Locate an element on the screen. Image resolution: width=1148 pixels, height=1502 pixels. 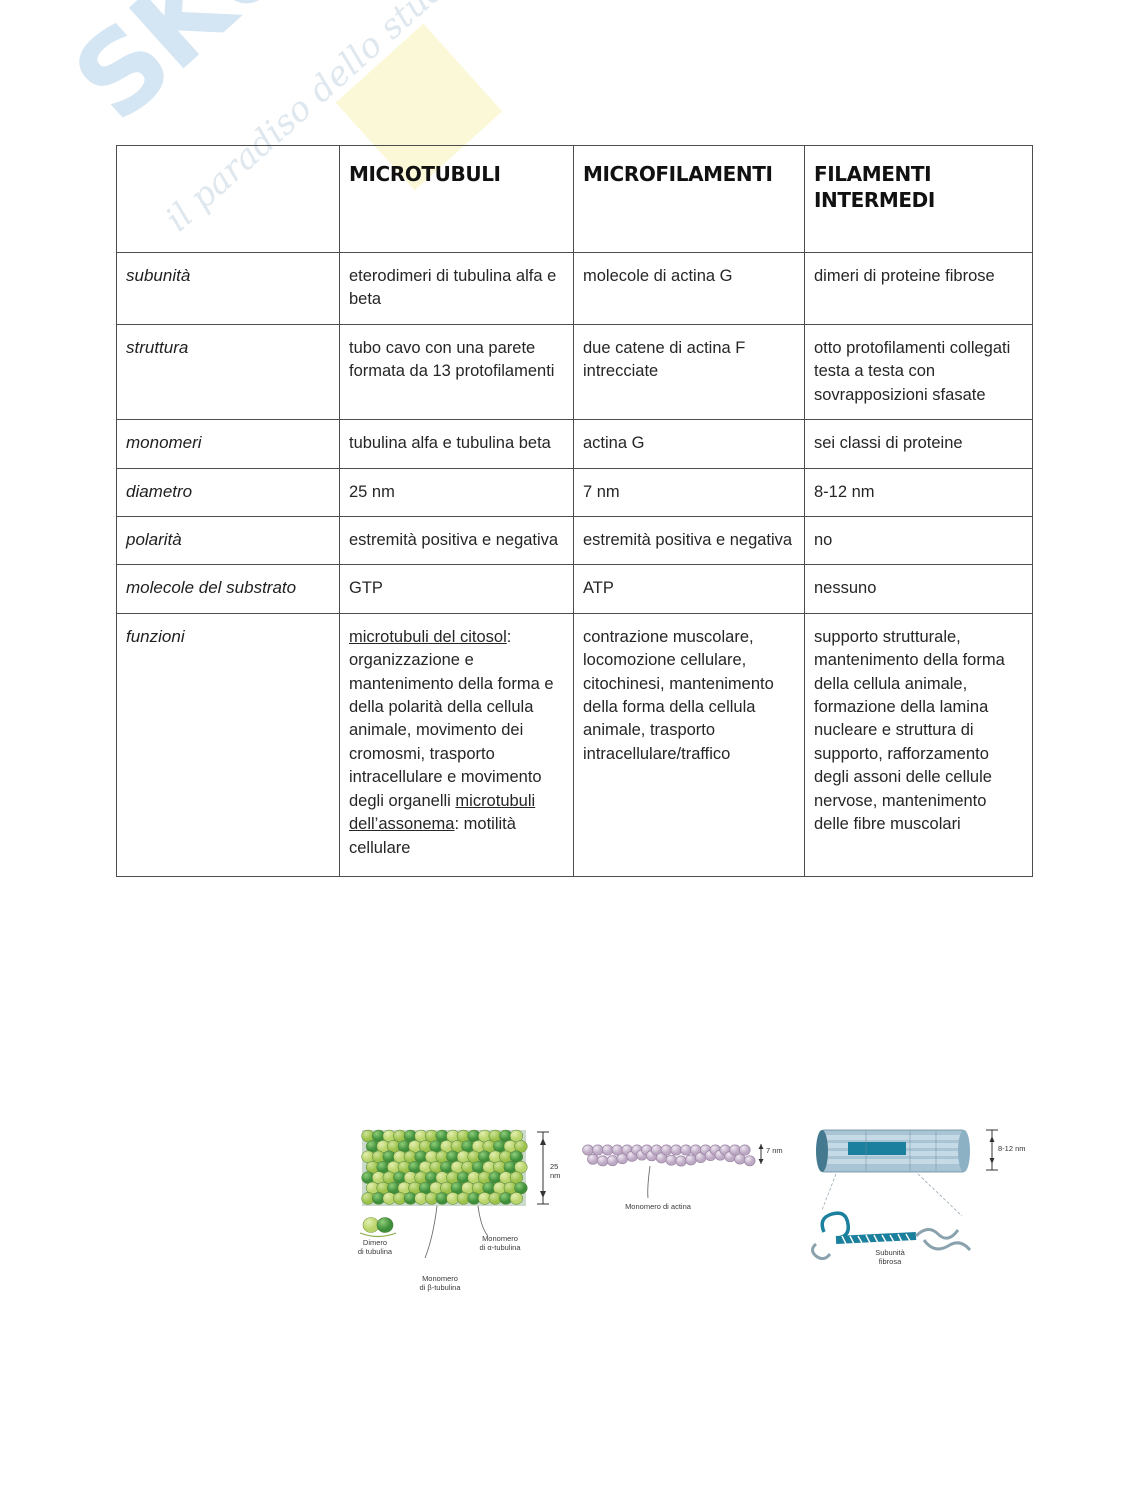
actin-monomer-label: Monomero di actina is located at coordinates (658, 1206).